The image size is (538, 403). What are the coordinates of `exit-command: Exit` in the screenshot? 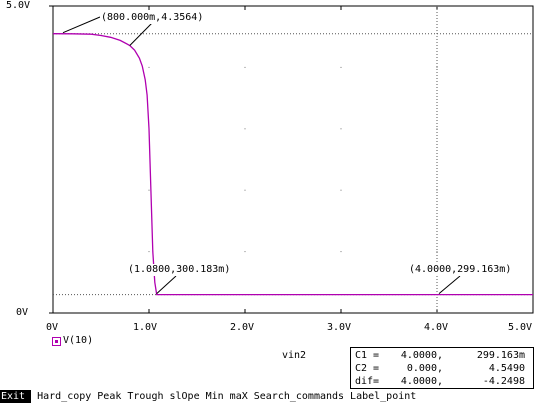 It's located at (16, 396).